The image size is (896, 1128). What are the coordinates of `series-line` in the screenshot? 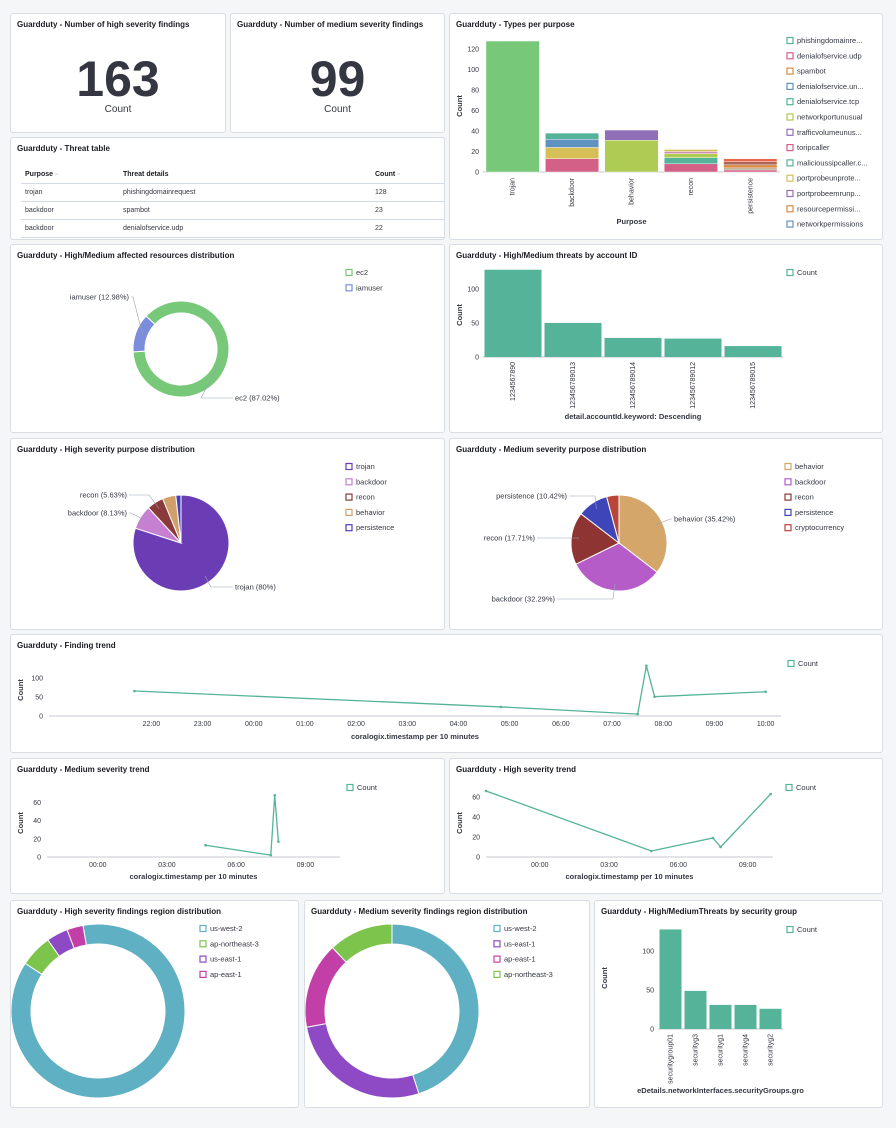 It's located at (628, 821).